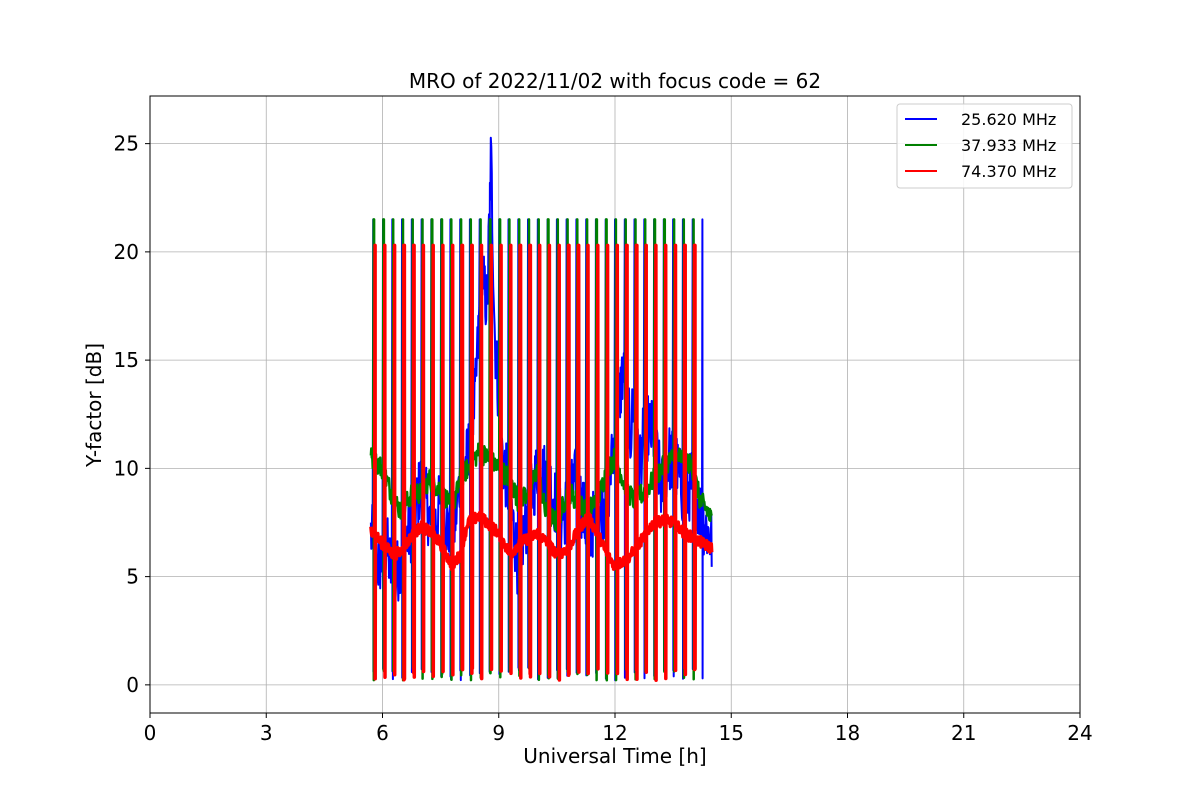 This screenshot has height=800, width=1200. Describe the element at coordinates (847, 733) in the screenshot. I see `x-tick-label: 18` at that location.